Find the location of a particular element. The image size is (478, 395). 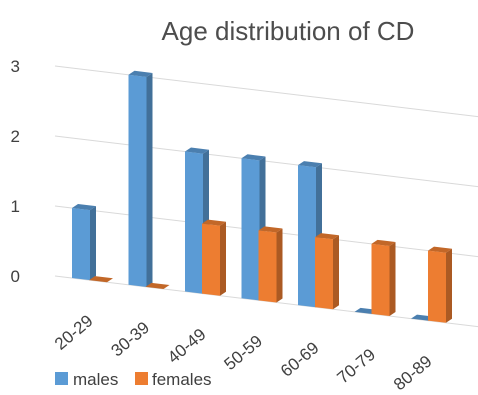

x-tick-label: 30-39 is located at coordinates (131, 339).